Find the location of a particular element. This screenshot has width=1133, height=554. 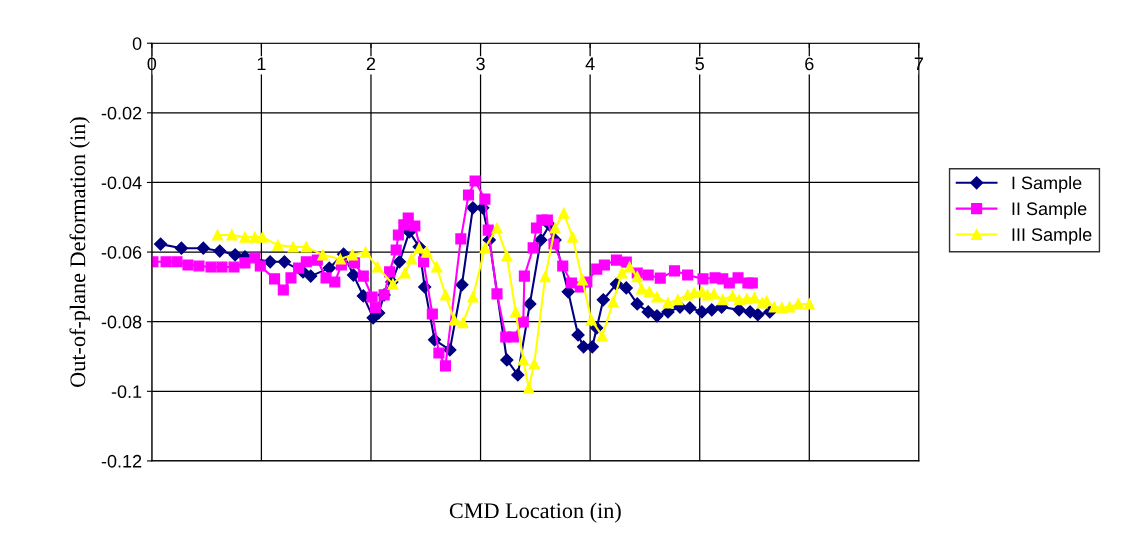

y-tick-label: -0.08 is located at coordinates (121, 322).